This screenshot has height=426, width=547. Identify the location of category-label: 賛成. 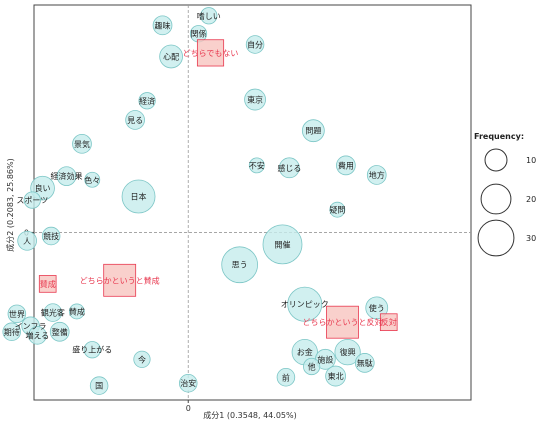
(48, 284).